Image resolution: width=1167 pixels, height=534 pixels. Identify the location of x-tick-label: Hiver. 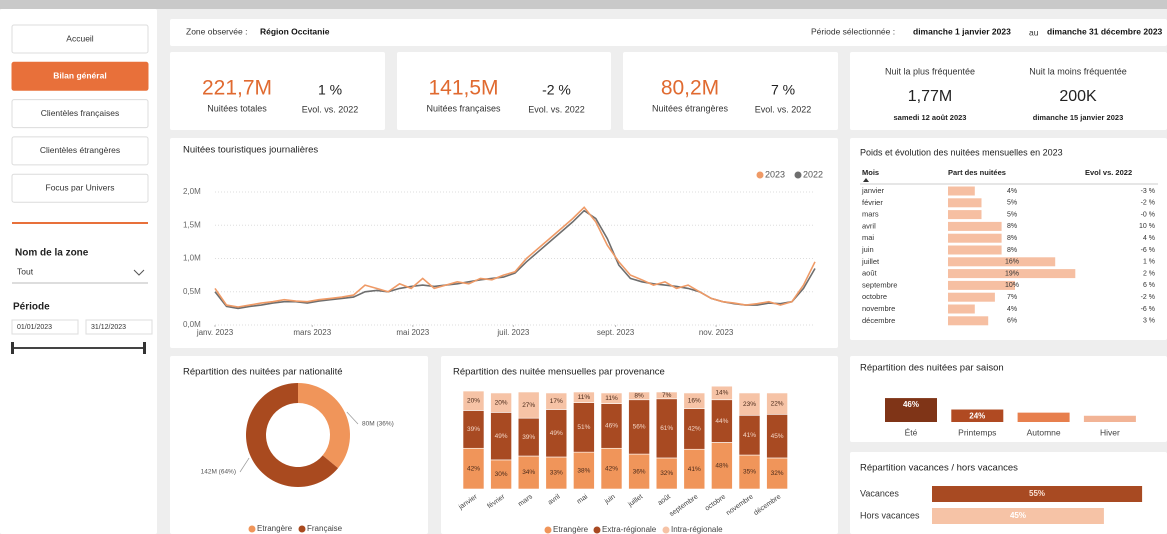
(1110, 432).